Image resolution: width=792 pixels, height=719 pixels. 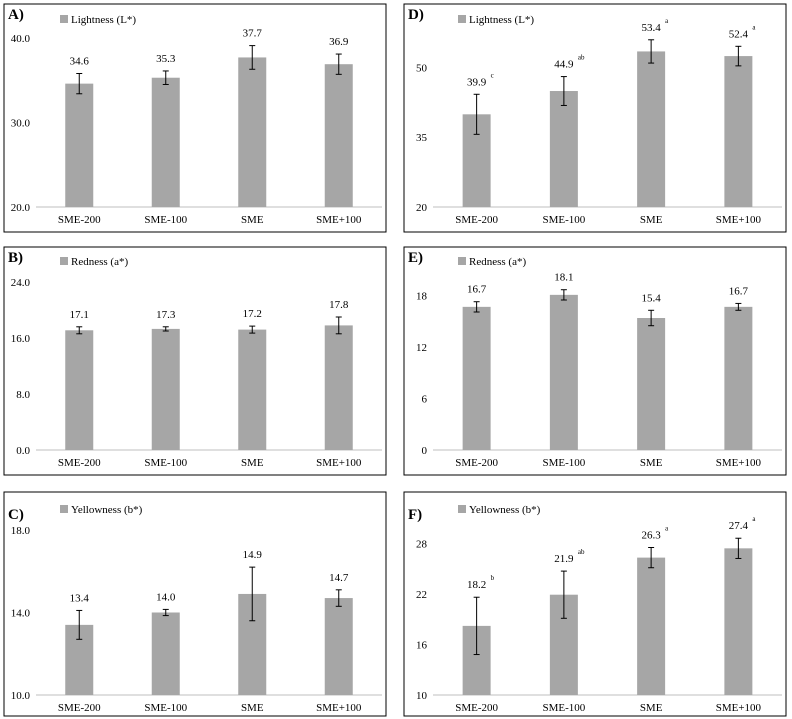 What do you see at coordinates (23, 451) in the screenshot?
I see `y-tick-label: 0.0` at bounding box center [23, 451].